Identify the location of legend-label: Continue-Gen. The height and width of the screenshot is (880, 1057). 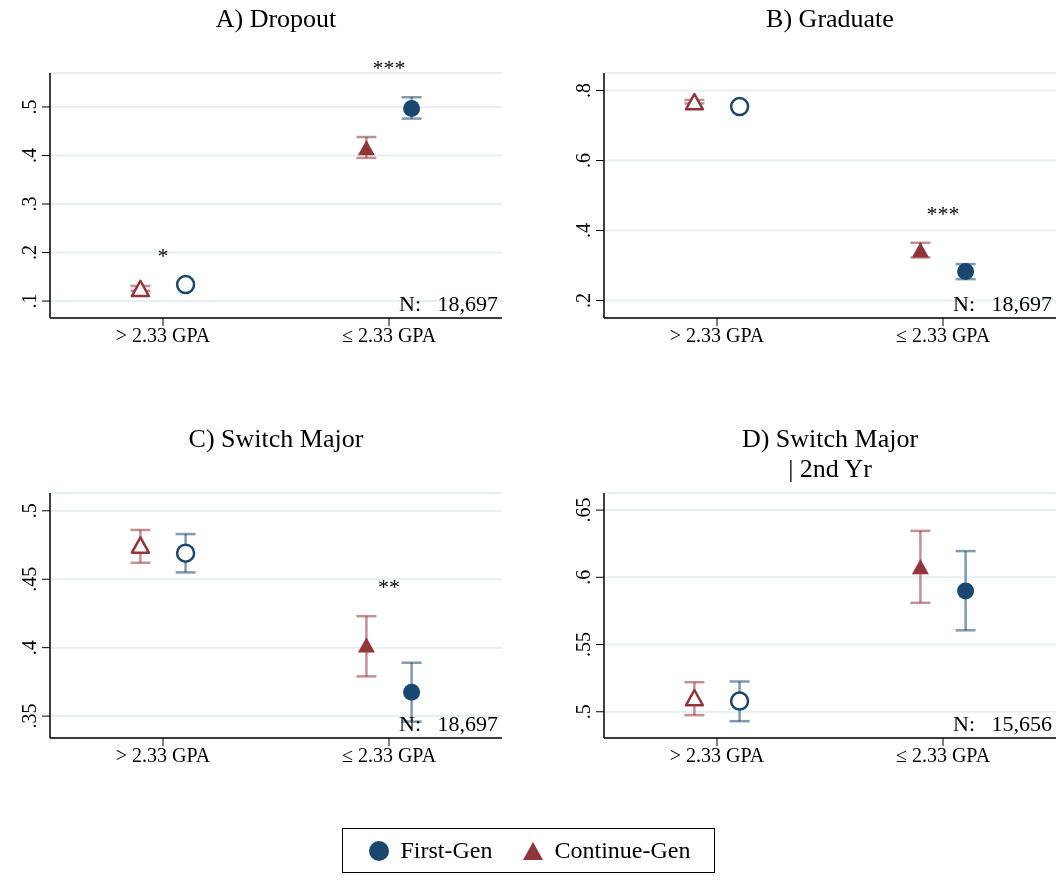
(622, 850).